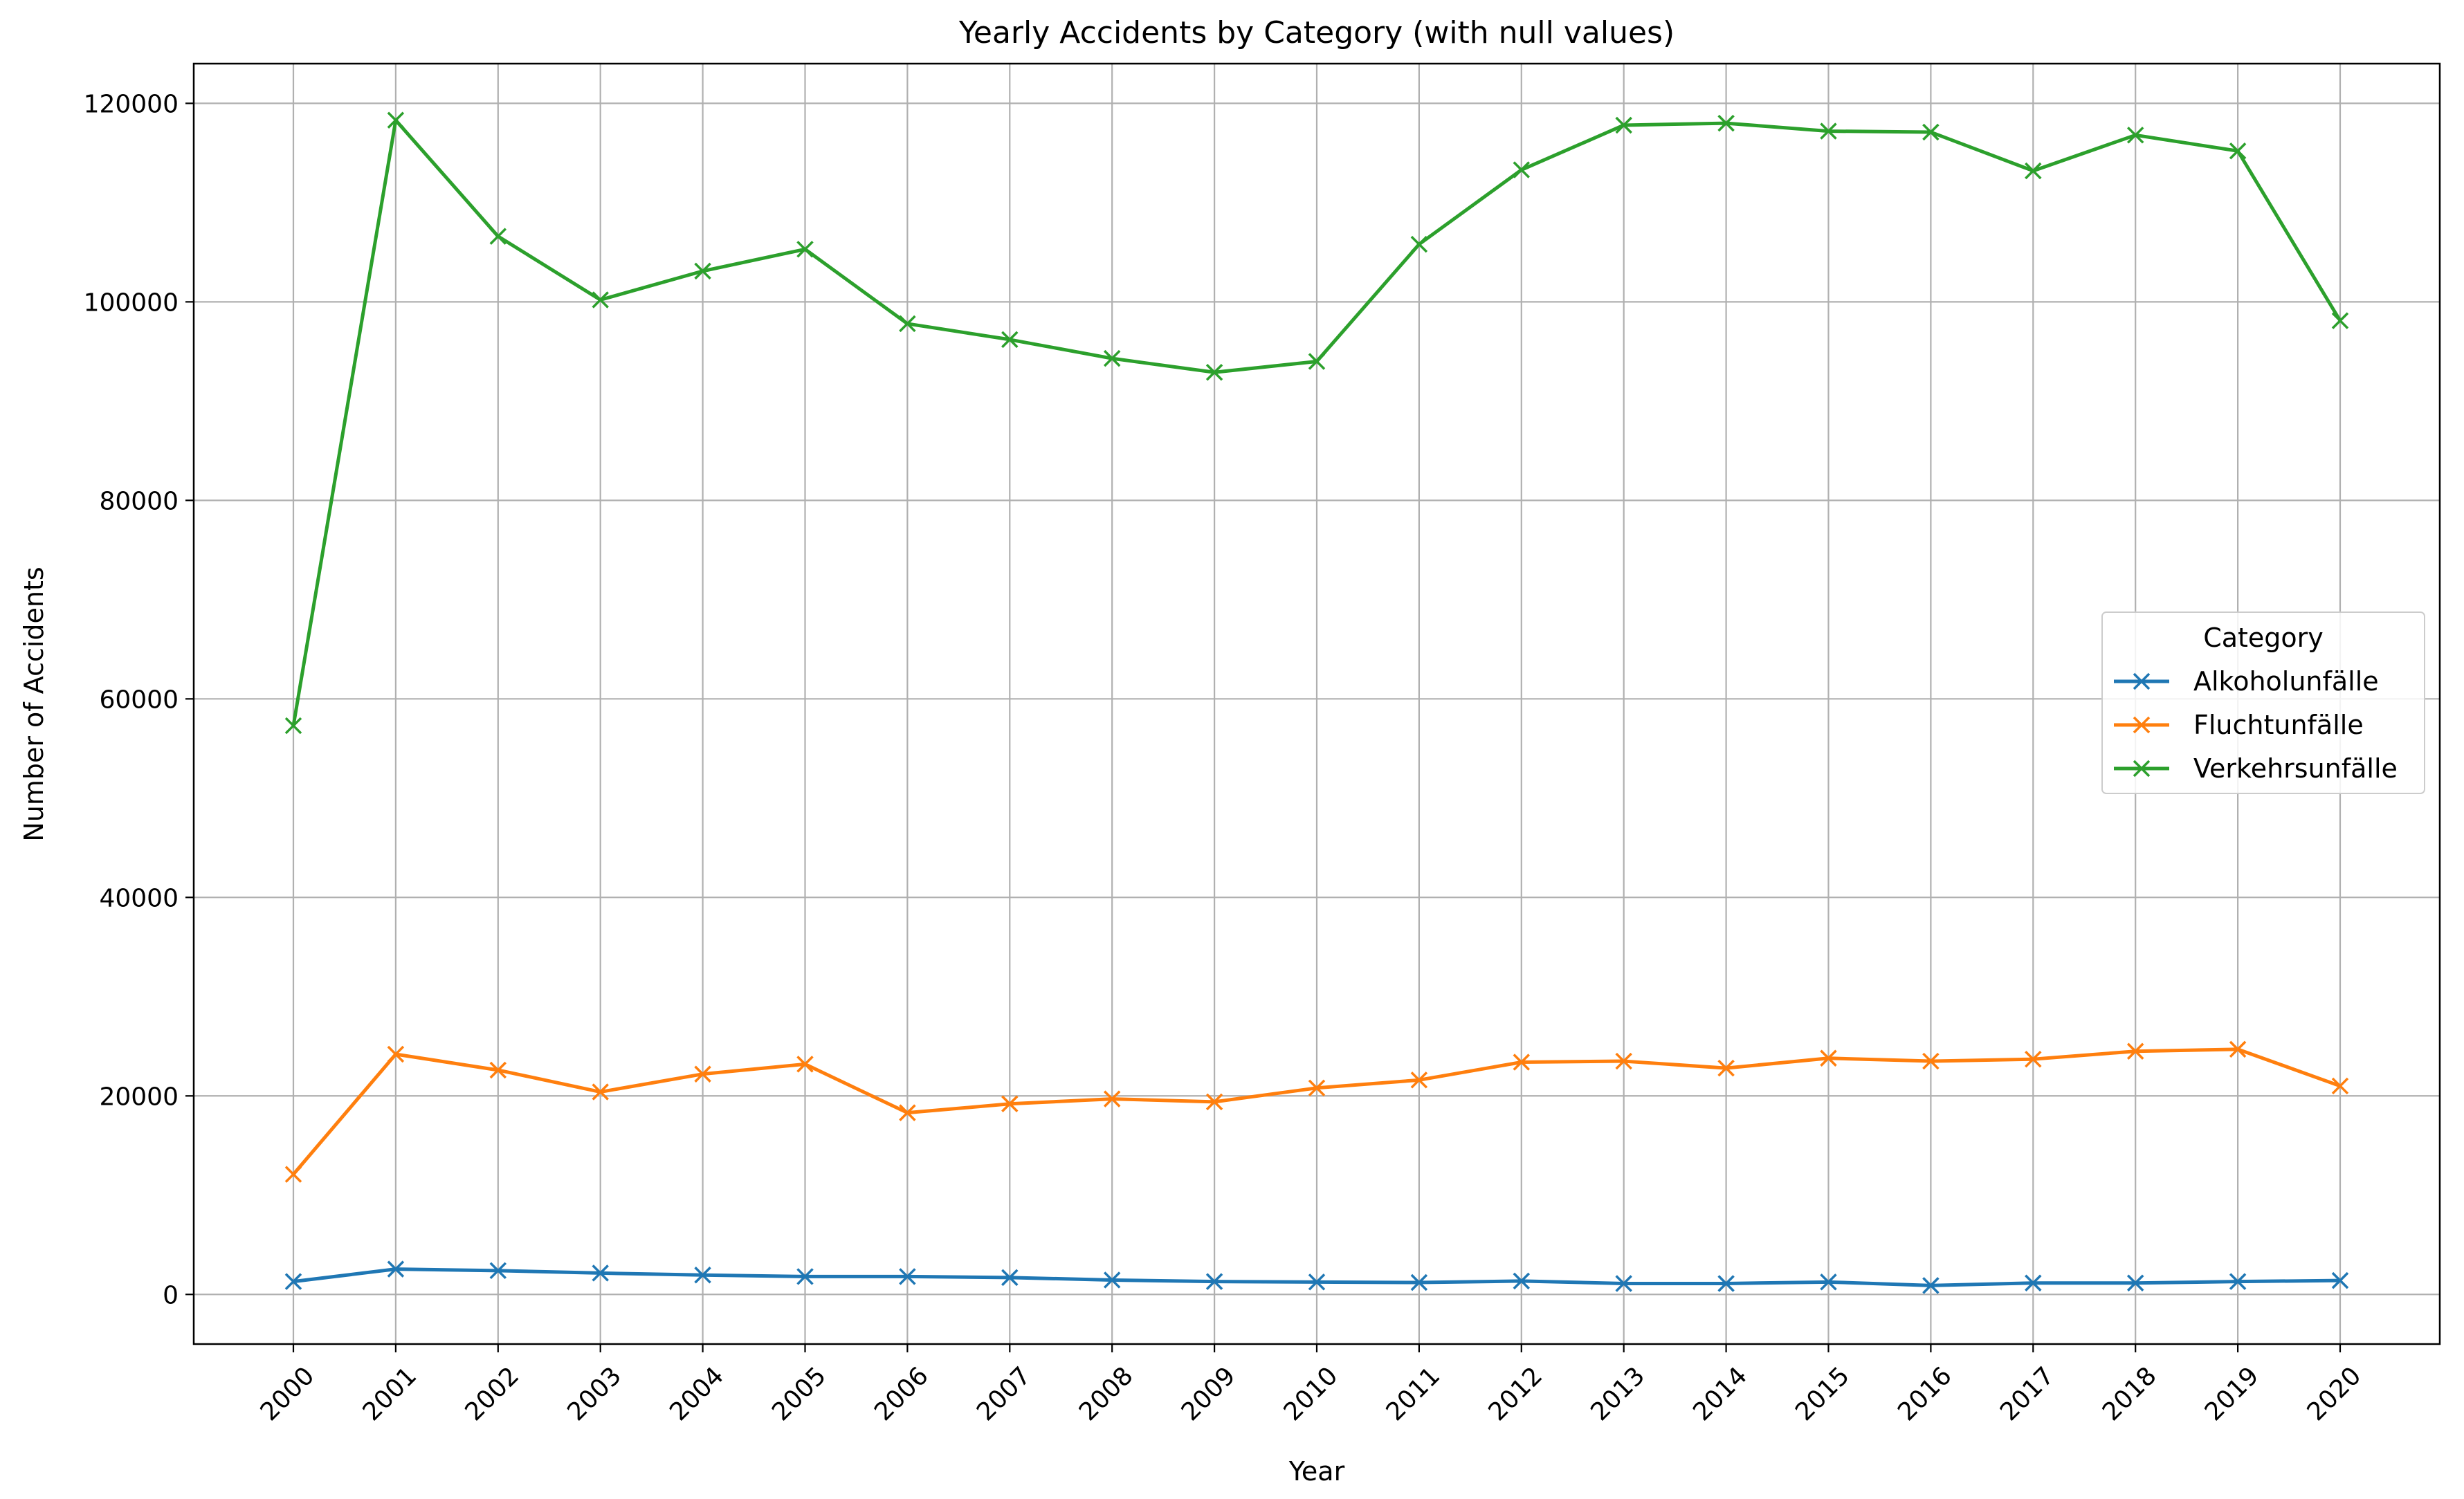 The width and height of the screenshot is (2464, 1499). I want to click on legend-label: Verkehrsunfälle, so click(2295, 769).